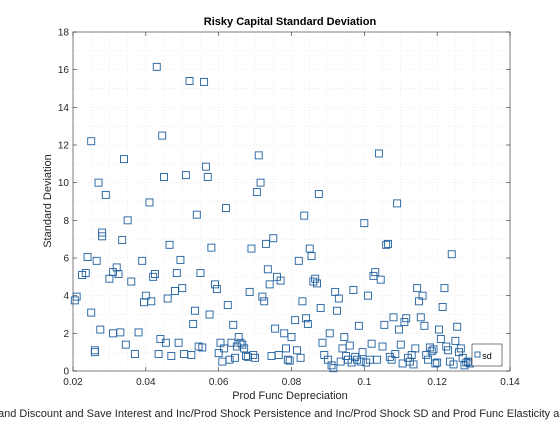 Image resolution: width=560 pixels, height=425 pixels. What do you see at coordinates (64, 108) in the screenshot?
I see `y-tick-label: 14` at bounding box center [64, 108].